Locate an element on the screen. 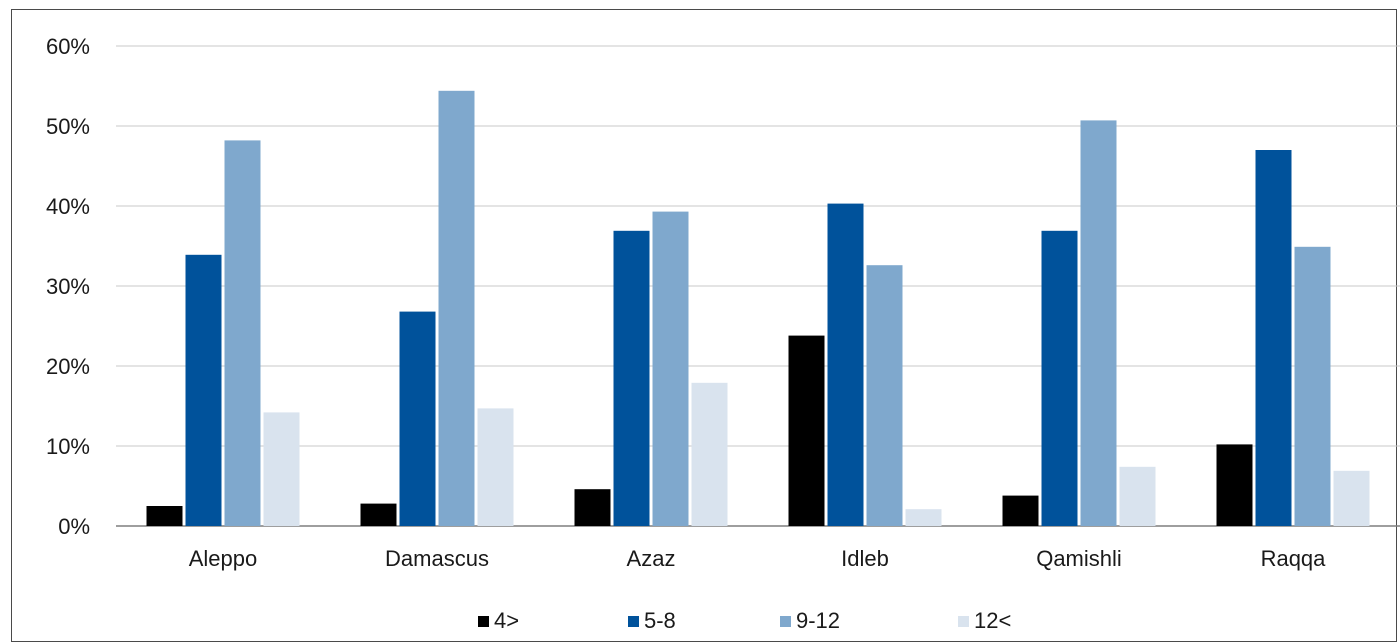 This screenshot has height=644, width=1400. x-tick-label: Azaz is located at coordinates (651, 558).